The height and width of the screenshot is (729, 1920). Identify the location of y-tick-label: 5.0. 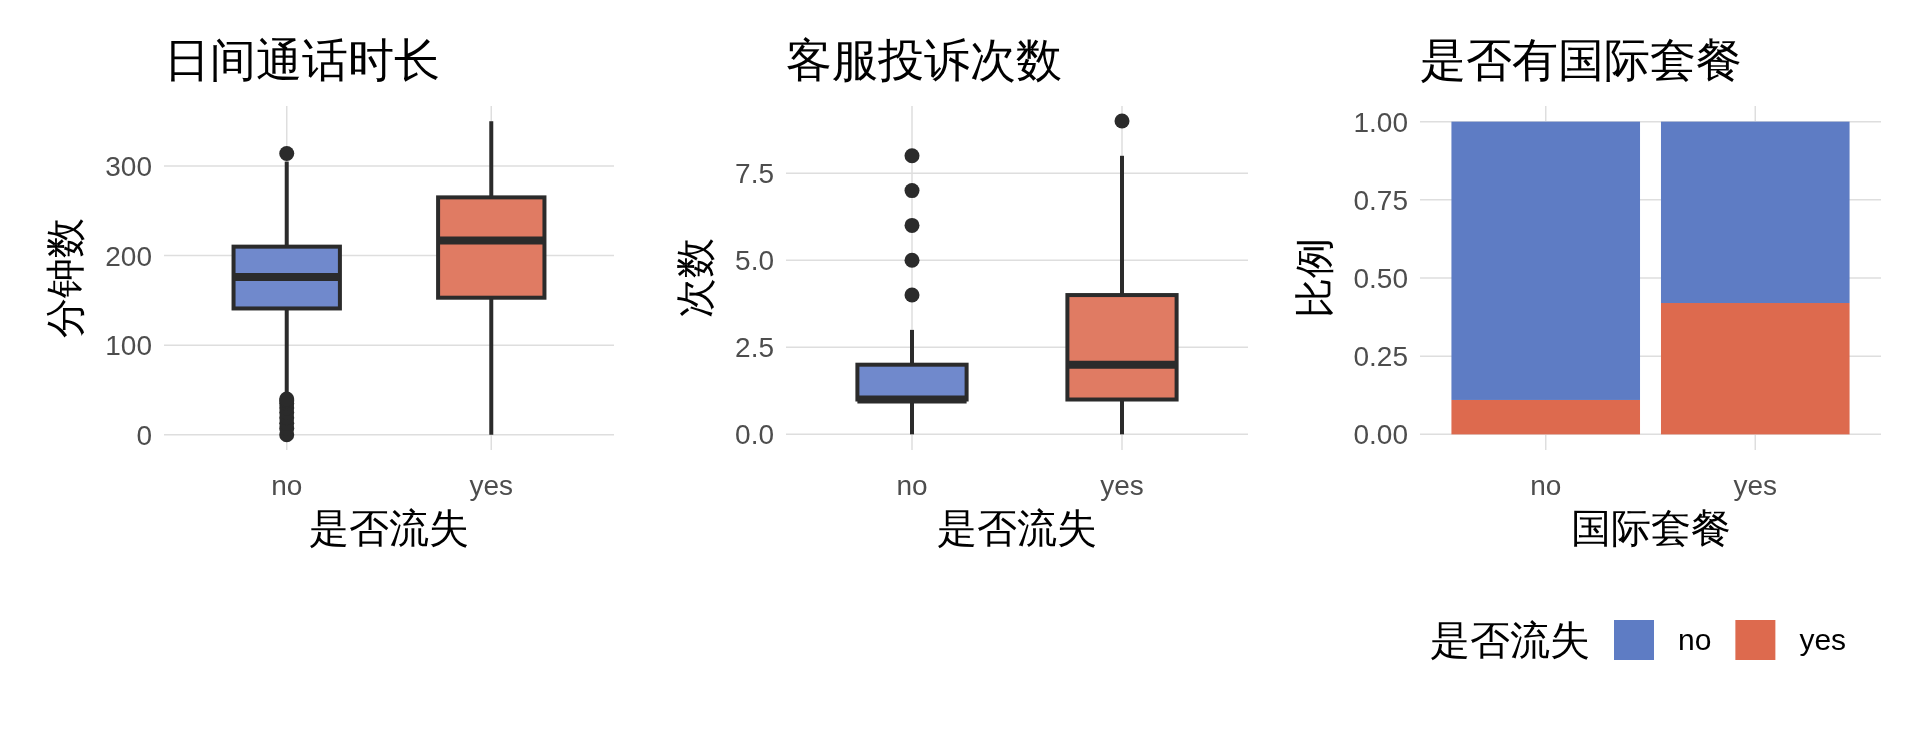
(754, 261).